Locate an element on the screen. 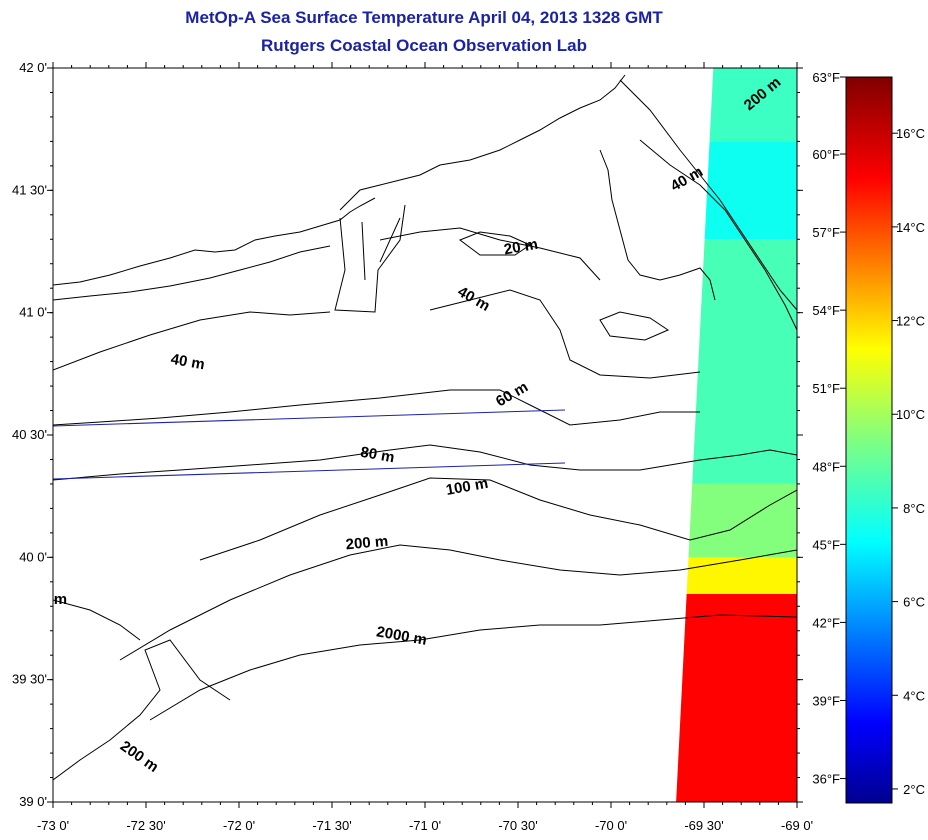  lon-label: -70 30' is located at coordinates (517, 825).